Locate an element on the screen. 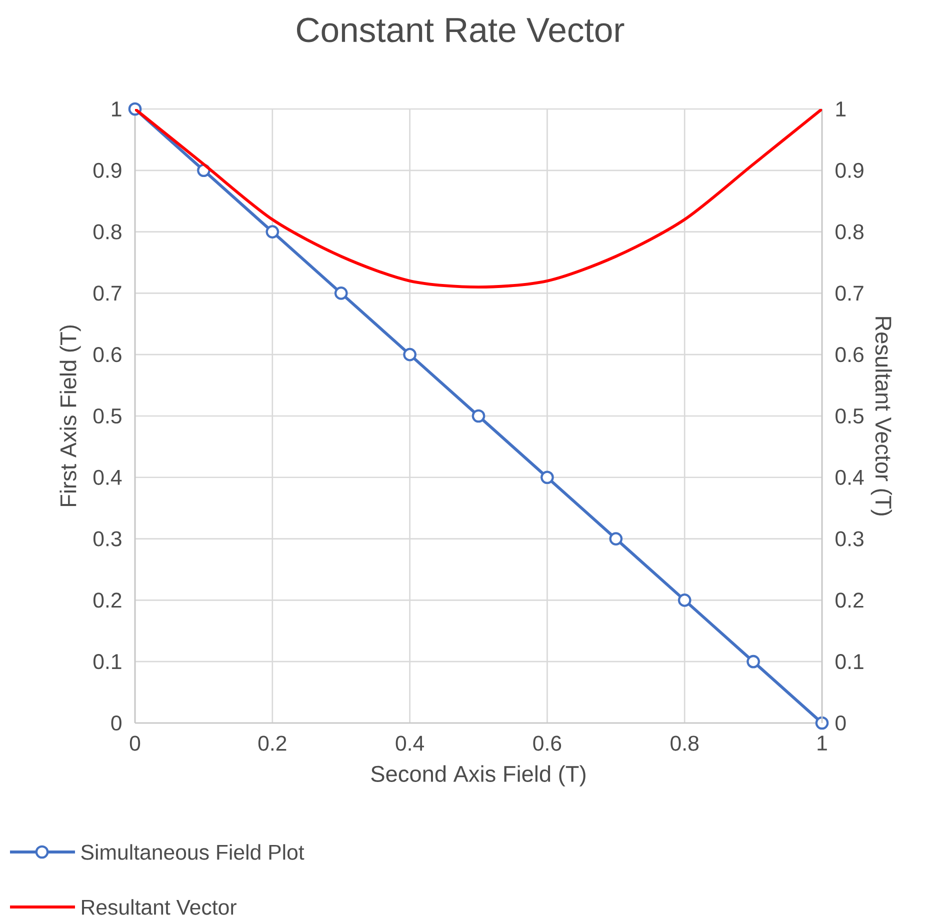 The height and width of the screenshot is (922, 938). legend-label: Simultaneous Field Plot is located at coordinates (192, 852).